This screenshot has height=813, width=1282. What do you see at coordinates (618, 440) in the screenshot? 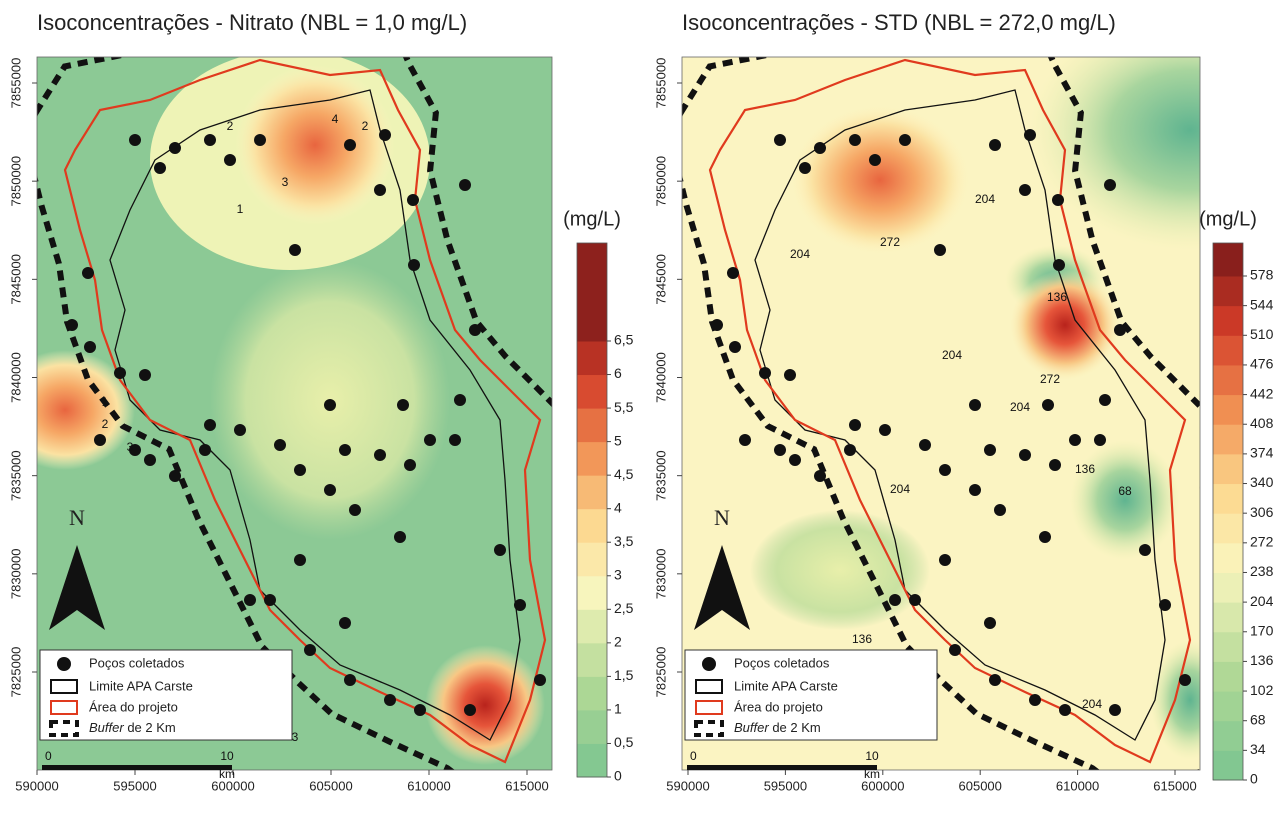
I see `colorbar-label: 5` at bounding box center [618, 440].